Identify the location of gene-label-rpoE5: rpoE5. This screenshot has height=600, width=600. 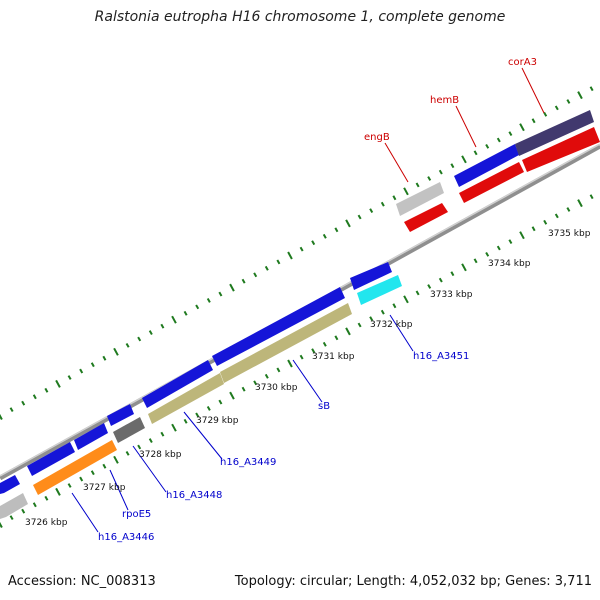
(136, 514).